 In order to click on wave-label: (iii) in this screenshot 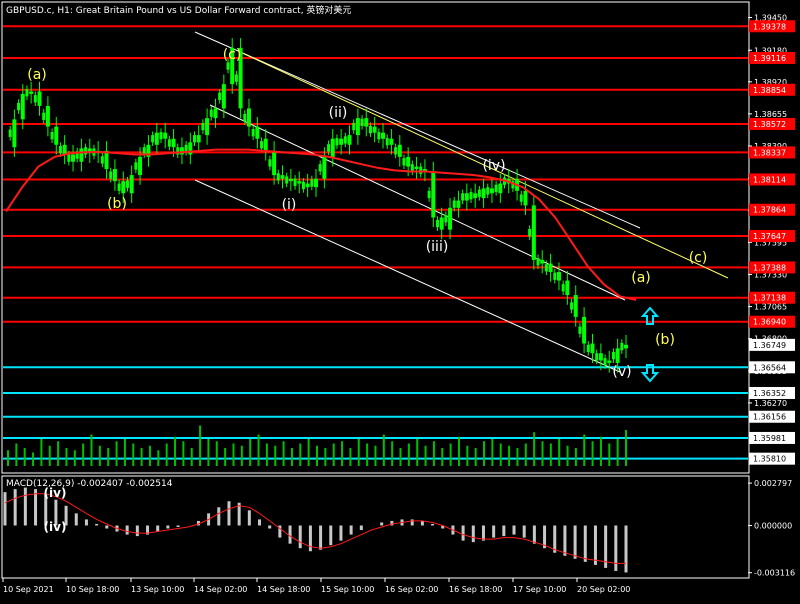, I will do `click(437, 247)`.